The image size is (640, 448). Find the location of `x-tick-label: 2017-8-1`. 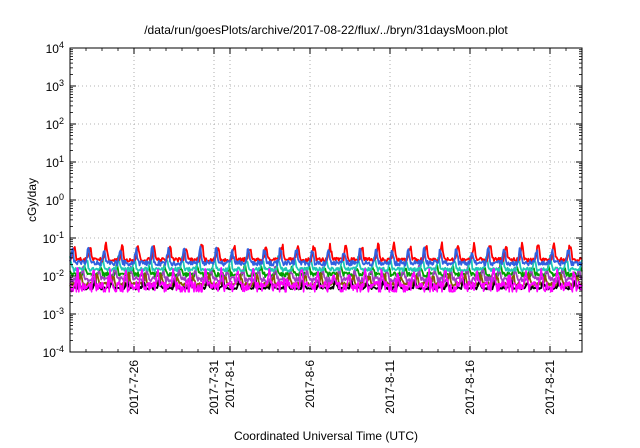

x-tick-label: 2017-8-1 is located at coordinates (230, 384).